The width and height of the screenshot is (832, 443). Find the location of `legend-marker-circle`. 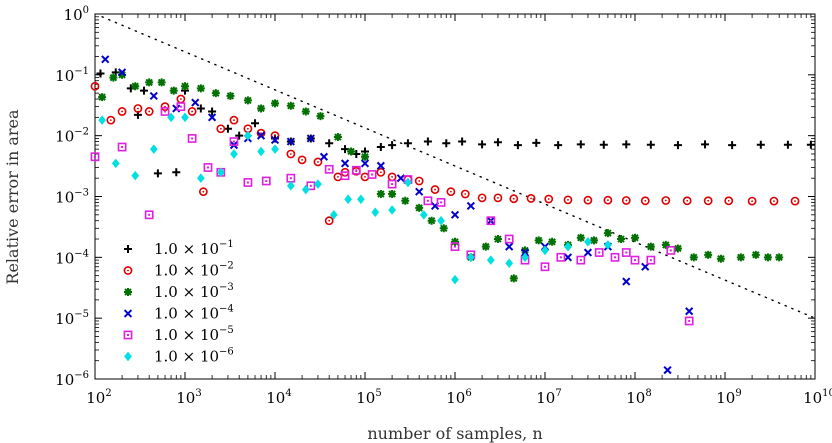

legend-marker-circle is located at coordinates (128, 270).